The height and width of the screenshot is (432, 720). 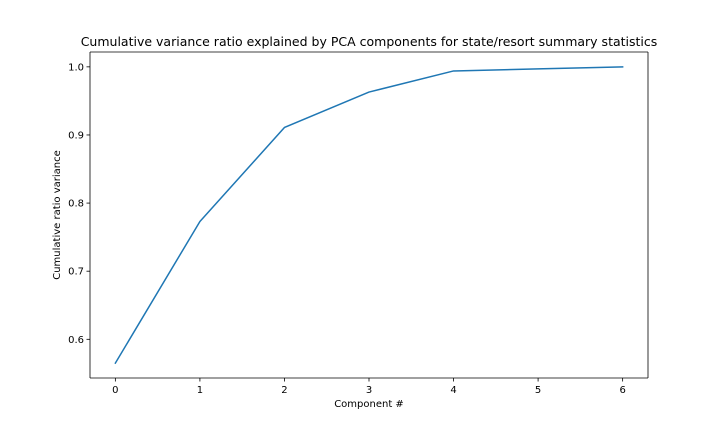 What do you see at coordinates (76, 67) in the screenshot?
I see `y-tick-label: 1.0` at bounding box center [76, 67].